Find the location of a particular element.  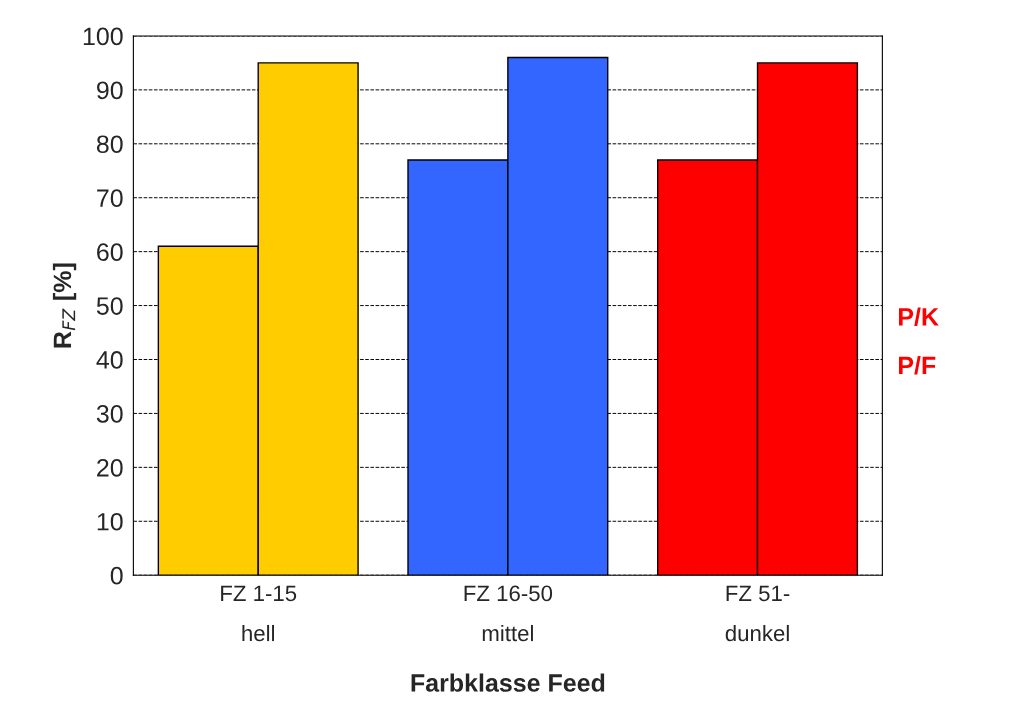

y-tick-label: 20 is located at coordinates (110, 467).